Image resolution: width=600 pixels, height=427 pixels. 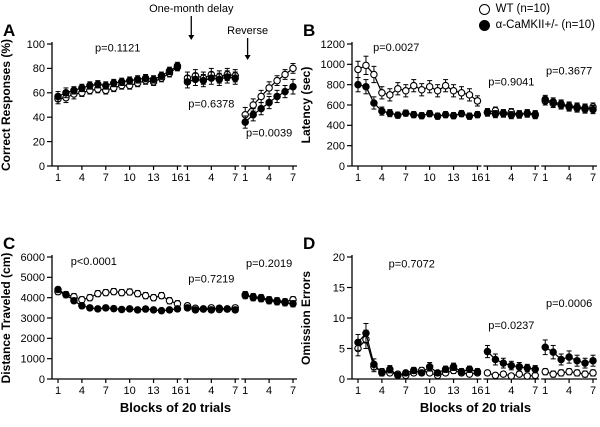 I want to click on x-tick-label: 13, so click(x=153, y=178).